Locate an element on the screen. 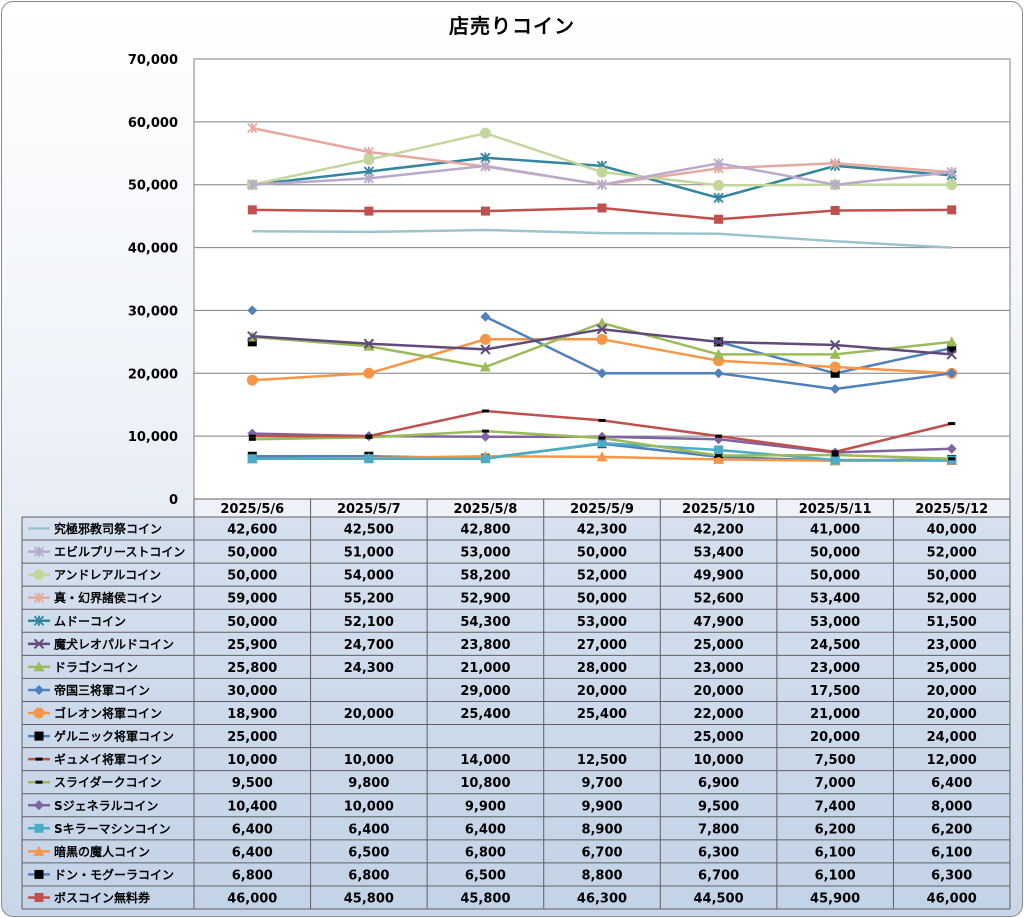  x-tick-label: 2025/5/9 is located at coordinates (602, 509).